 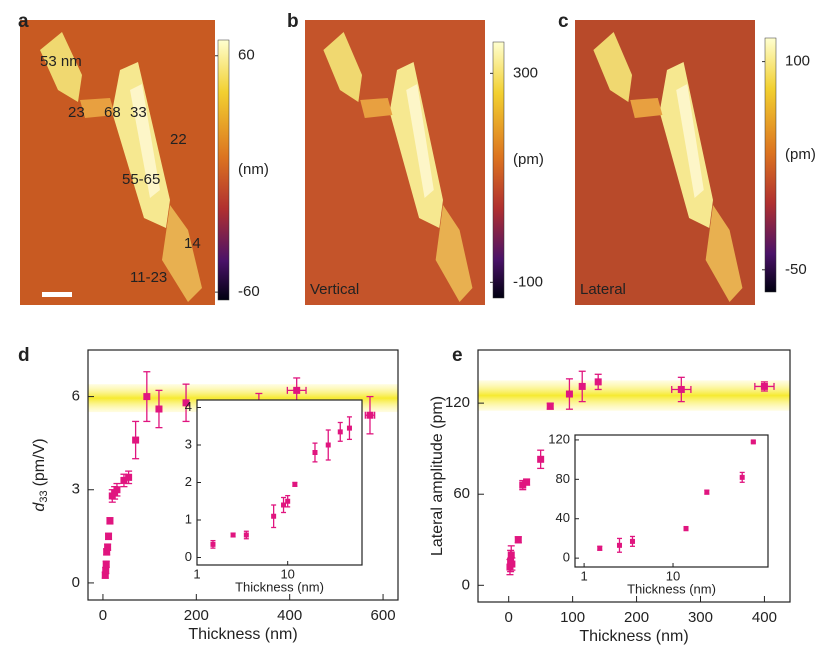 I want to click on image-annotation: 23, so click(x=76, y=112).